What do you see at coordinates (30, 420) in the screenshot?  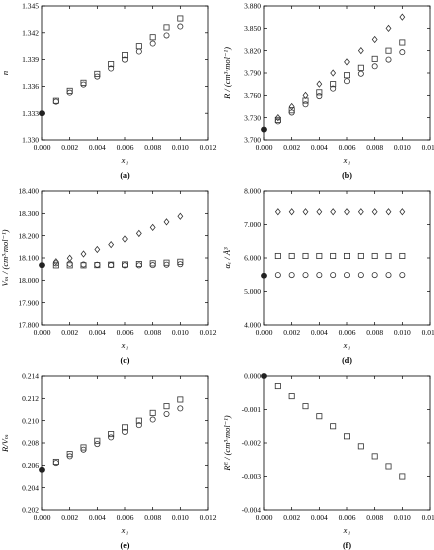 I see `y-tick-label: 0.210` at bounding box center [30, 420].